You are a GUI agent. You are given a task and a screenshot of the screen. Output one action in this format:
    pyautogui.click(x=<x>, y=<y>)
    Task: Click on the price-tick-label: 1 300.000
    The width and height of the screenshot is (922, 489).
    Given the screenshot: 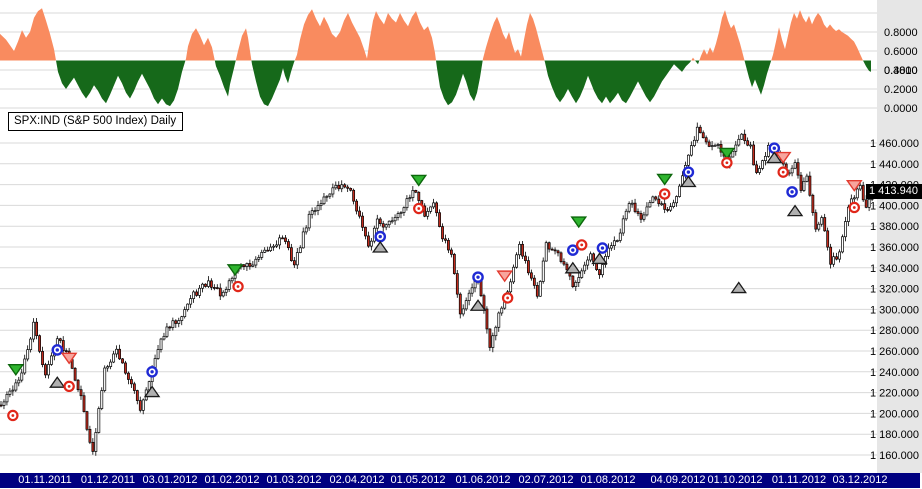 What is the action you would take?
    pyautogui.click(x=894, y=310)
    